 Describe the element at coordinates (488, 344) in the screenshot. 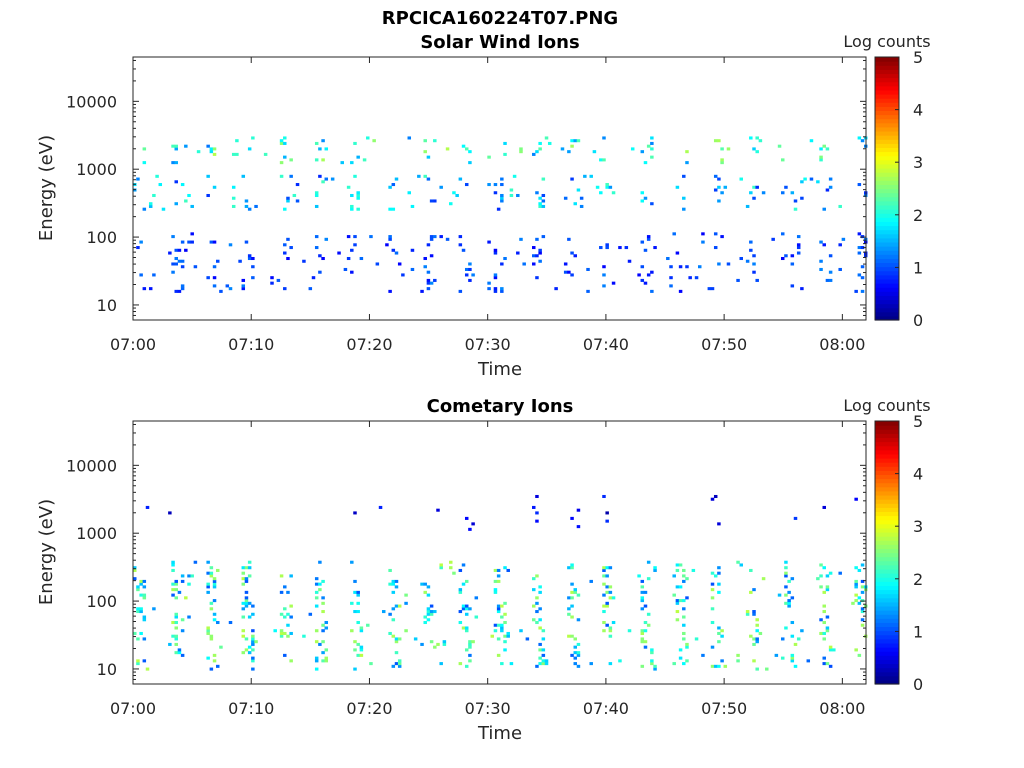

I see `x-tick-label: 07:30` at that location.